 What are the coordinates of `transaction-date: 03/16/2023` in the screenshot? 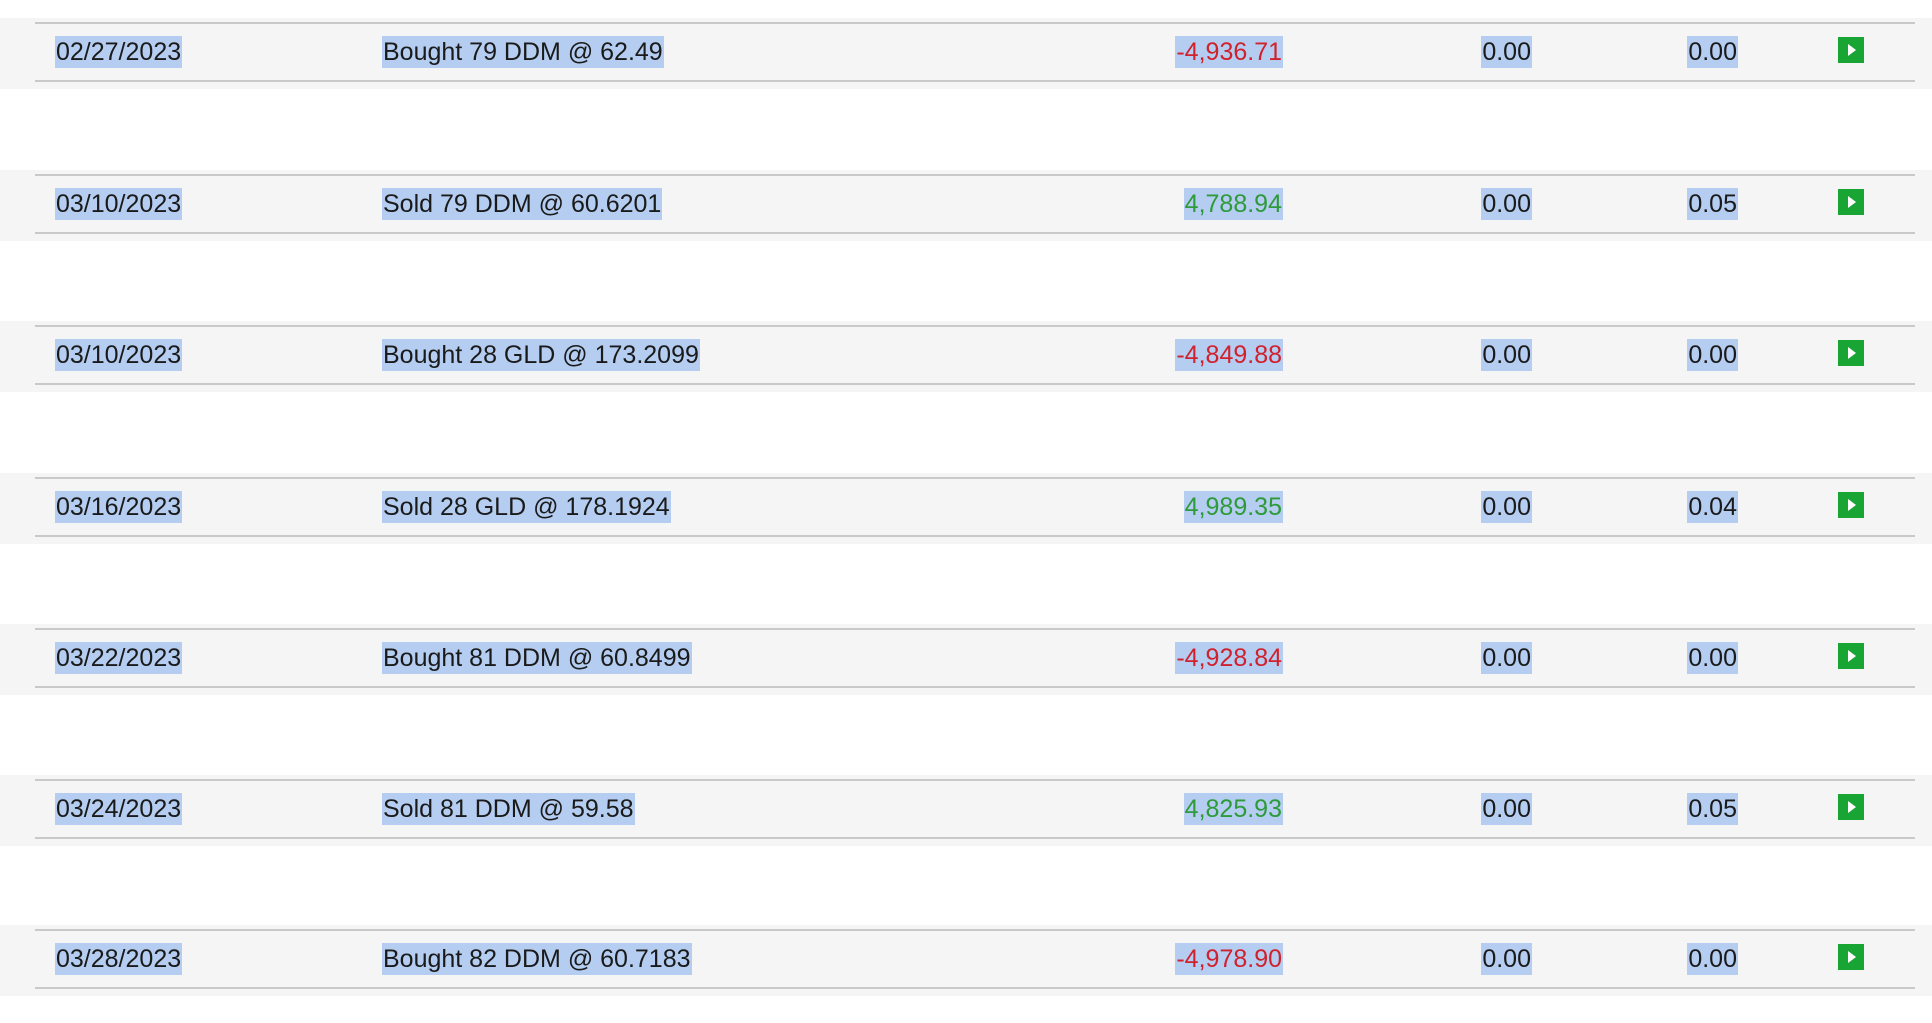 It's located at (119, 507).